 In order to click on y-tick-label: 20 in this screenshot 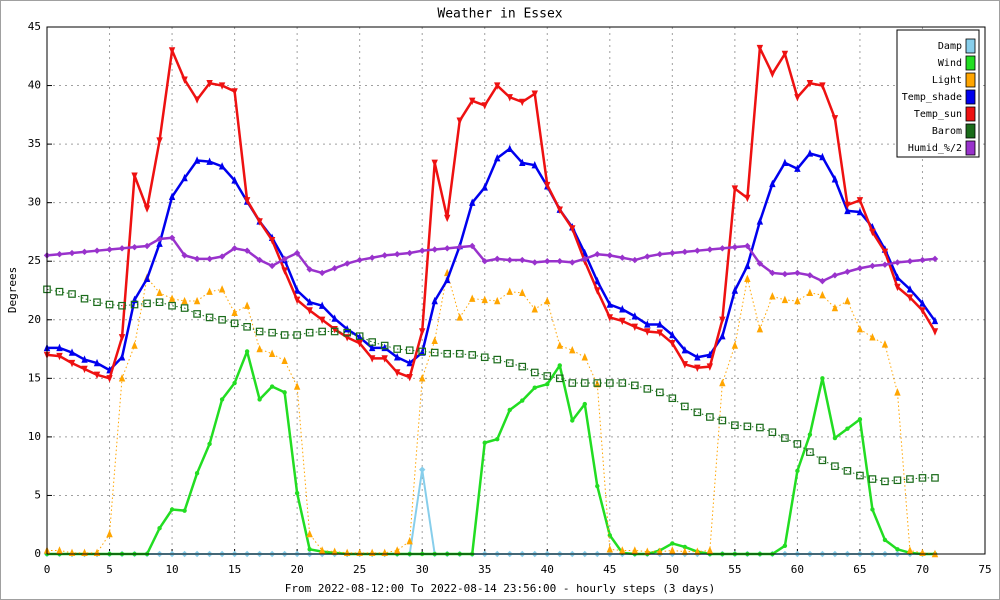, I will do `click(34, 319)`.